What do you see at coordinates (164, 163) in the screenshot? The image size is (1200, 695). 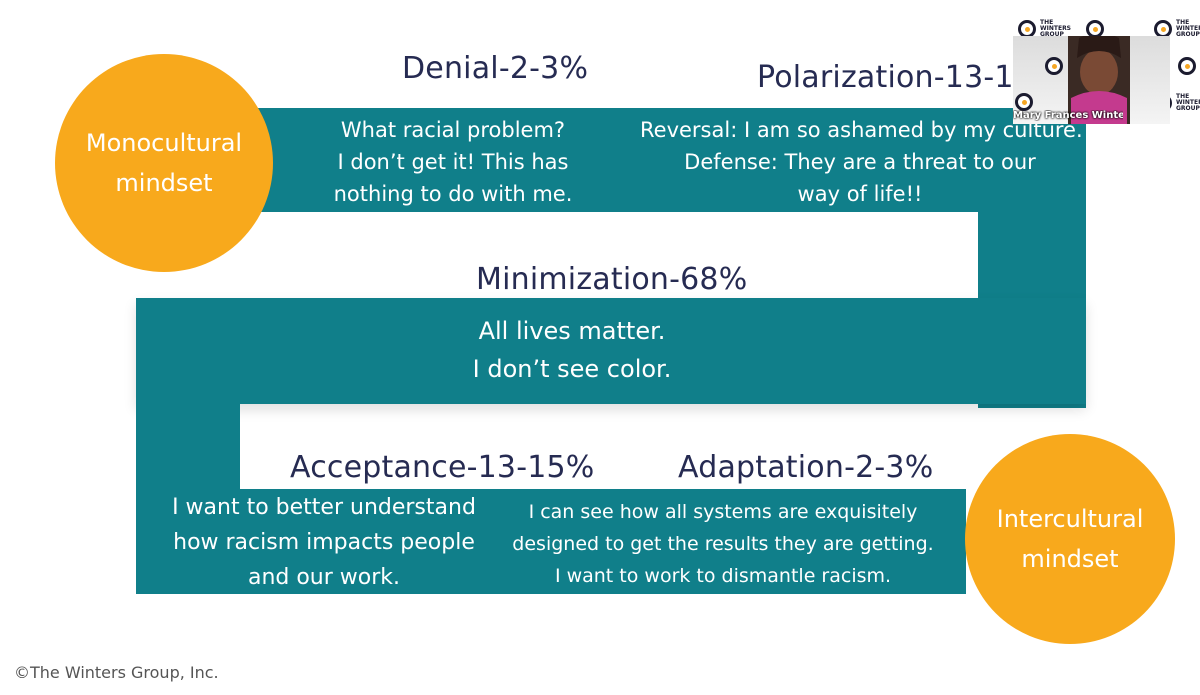 I see `monocultural-mindset-circle: Monocultural mindset` at bounding box center [164, 163].